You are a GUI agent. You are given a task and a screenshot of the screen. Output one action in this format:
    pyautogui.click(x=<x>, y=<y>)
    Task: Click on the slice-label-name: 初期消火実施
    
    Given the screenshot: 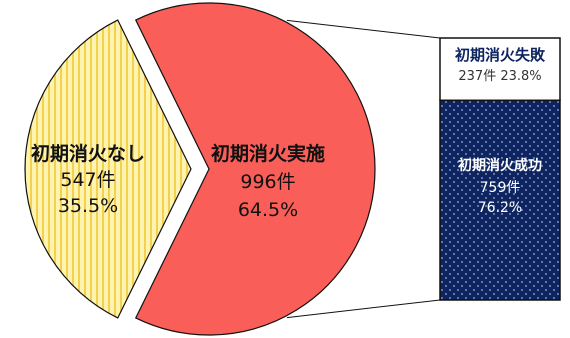 What is the action you would take?
    pyautogui.click(x=268, y=153)
    